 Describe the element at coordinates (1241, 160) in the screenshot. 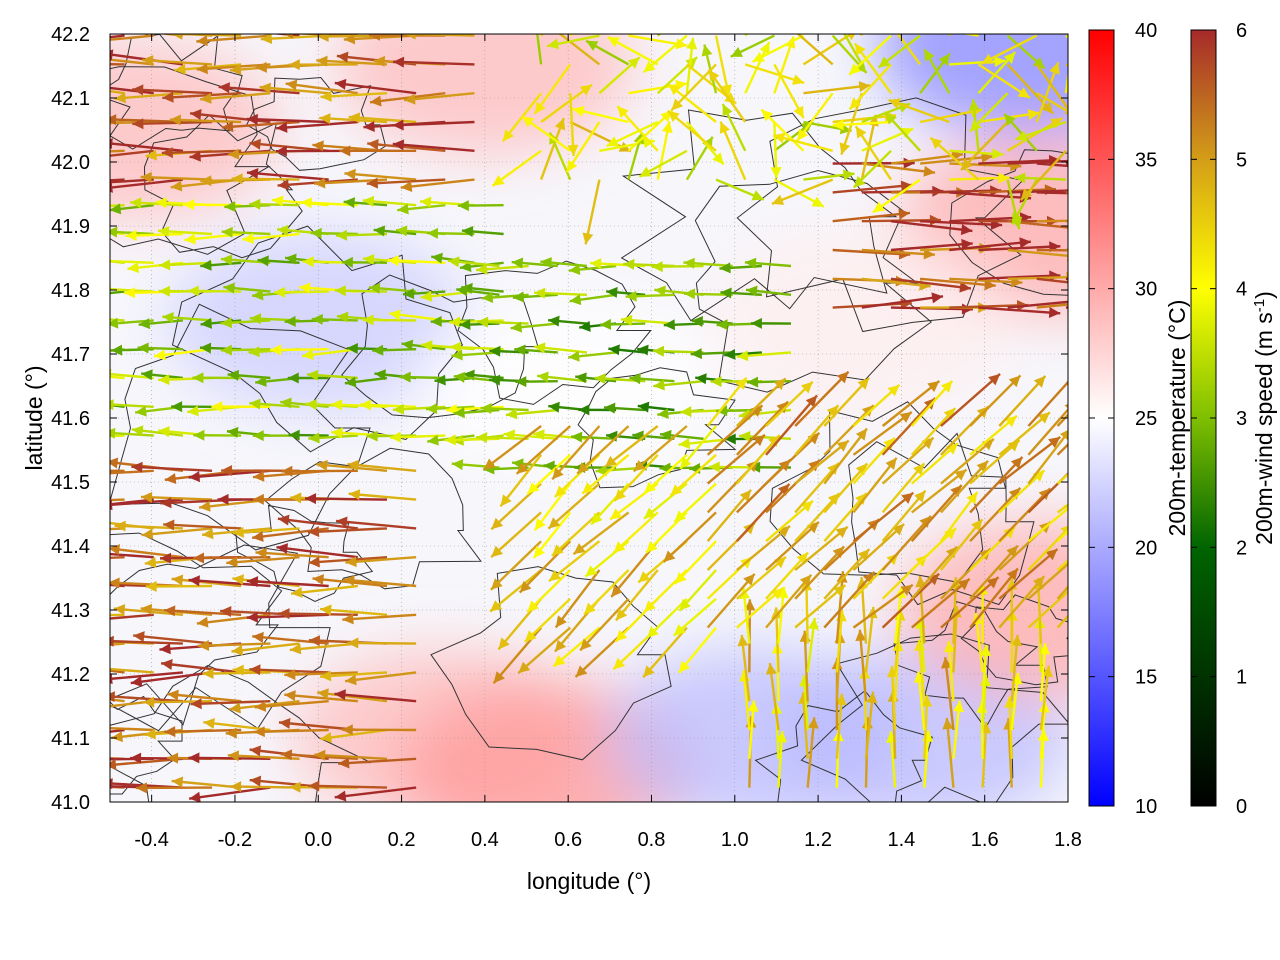

I see `wind-colorbar-tick-label-5: 5` at that location.